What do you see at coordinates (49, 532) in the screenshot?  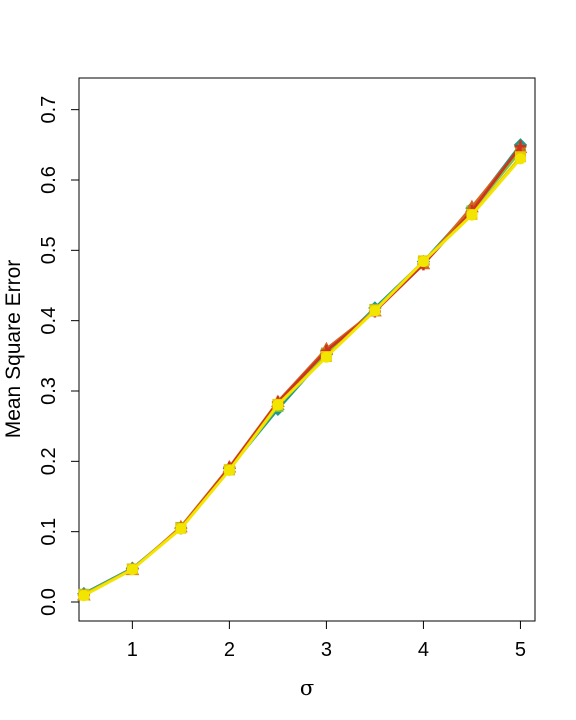 I see `y-tick-label: 0.1` at bounding box center [49, 532].